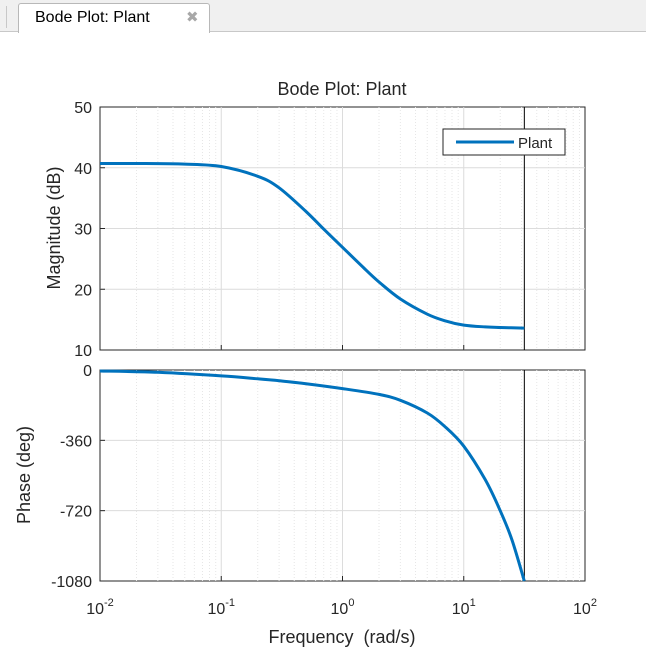 This screenshot has height=654, width=646. I want to click on x-tick-label: 10¹, so click(464, 607).